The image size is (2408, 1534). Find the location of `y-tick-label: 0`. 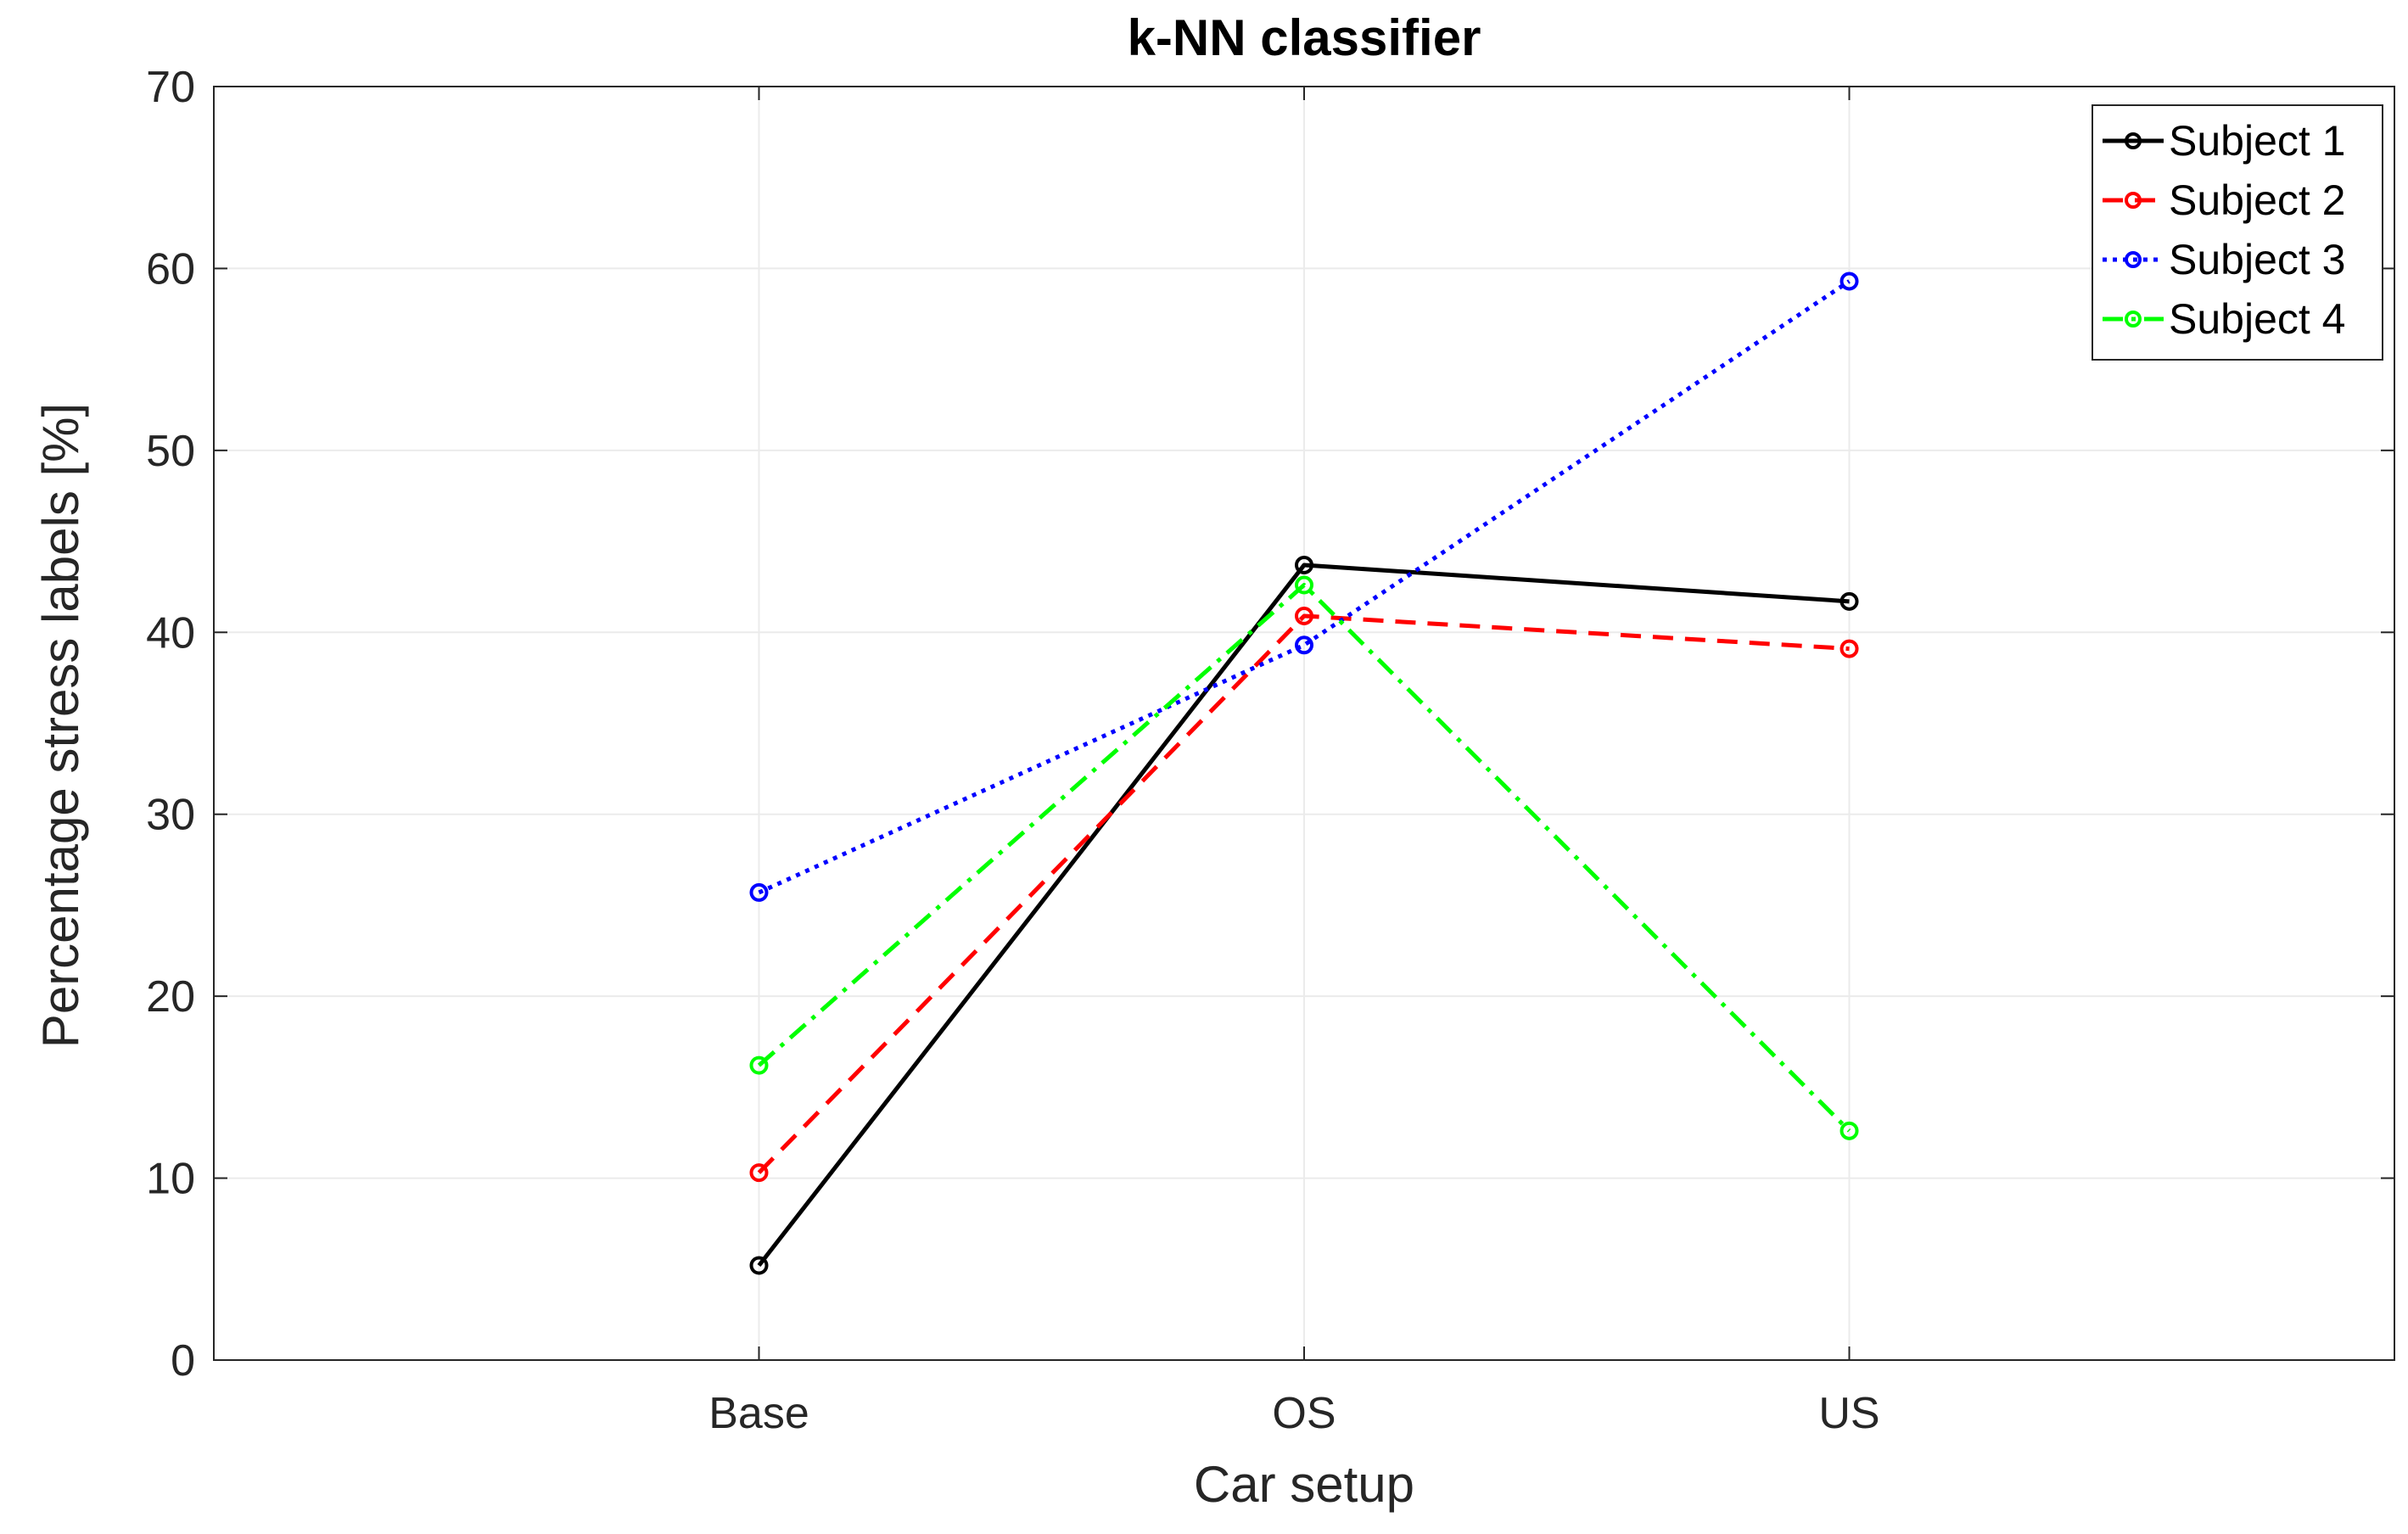

y-tick-label: 0 is located at coordinates (183, 1361).